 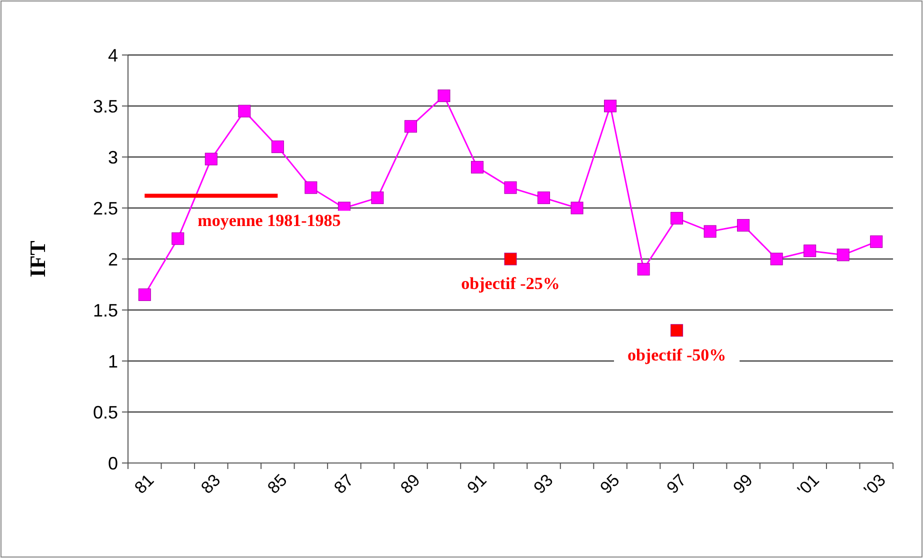 I want to click on x-tick-label: 89, so click(x=410, y=484).